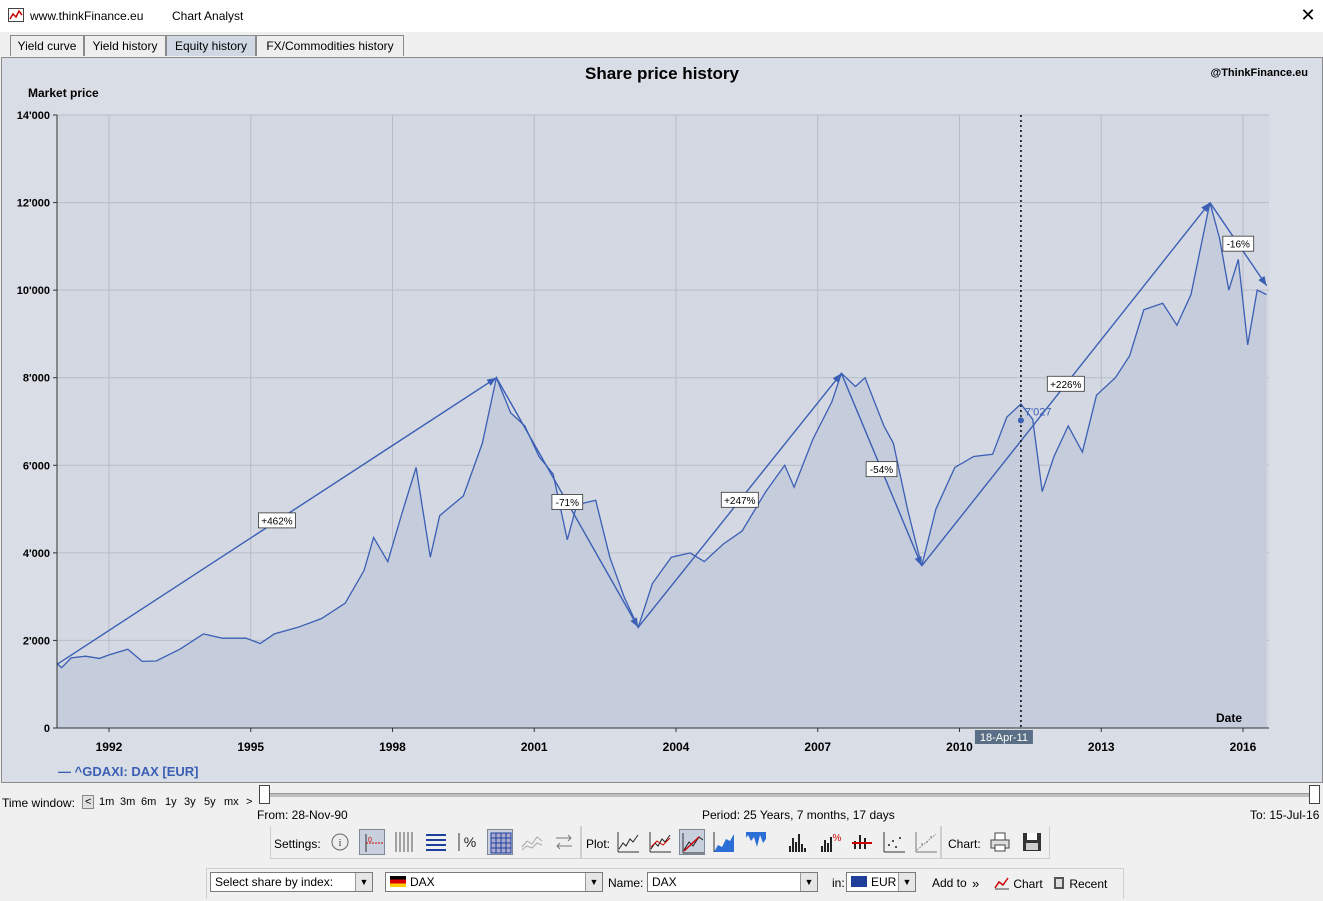  I want to click on svg-text: i, so click(340, 843).